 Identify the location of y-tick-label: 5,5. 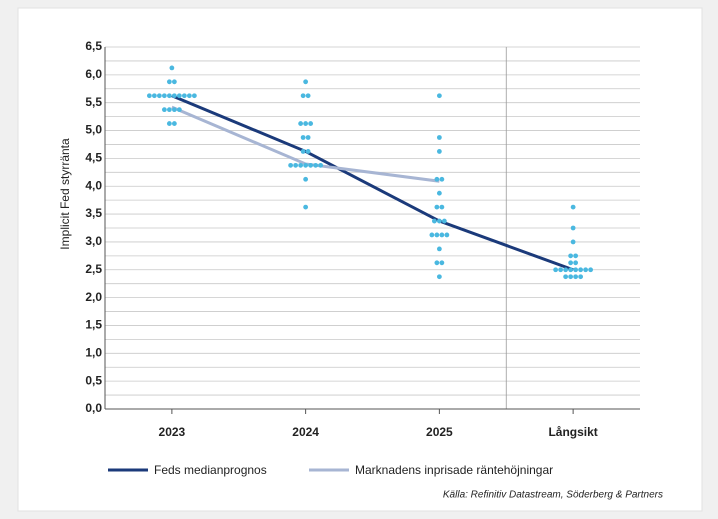
(93, 102).